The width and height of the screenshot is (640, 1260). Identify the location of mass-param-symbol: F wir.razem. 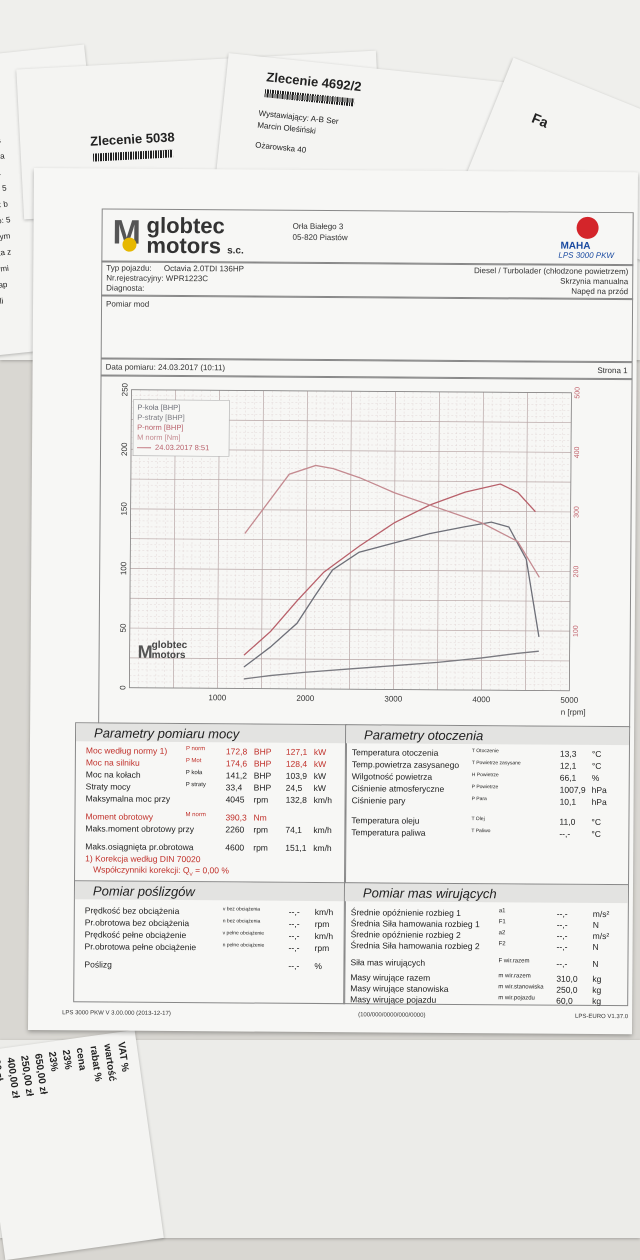
(513, 961).